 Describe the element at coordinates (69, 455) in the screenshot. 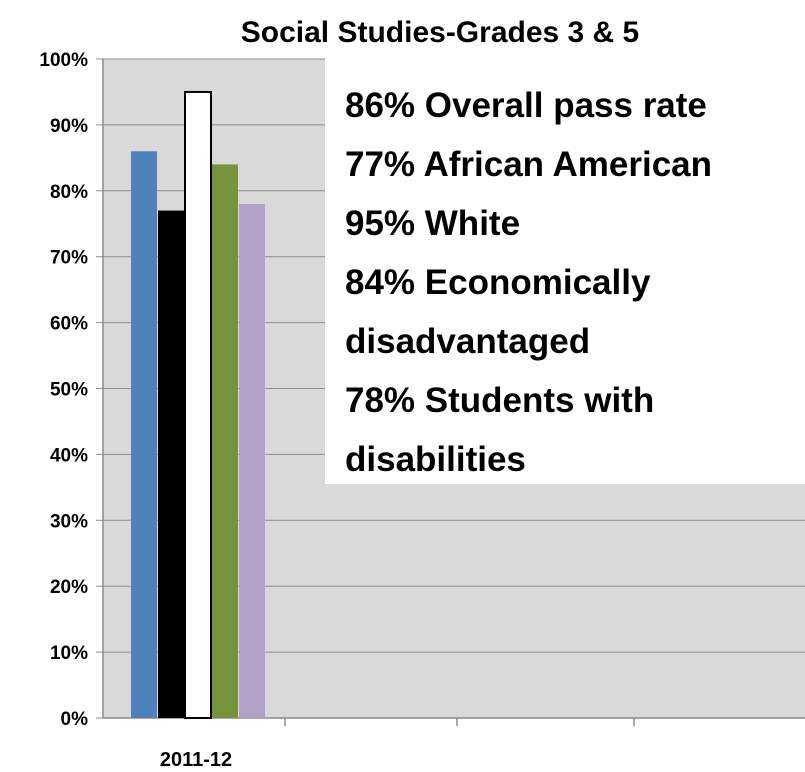

I see `y-tick-label: 40%` at that location.